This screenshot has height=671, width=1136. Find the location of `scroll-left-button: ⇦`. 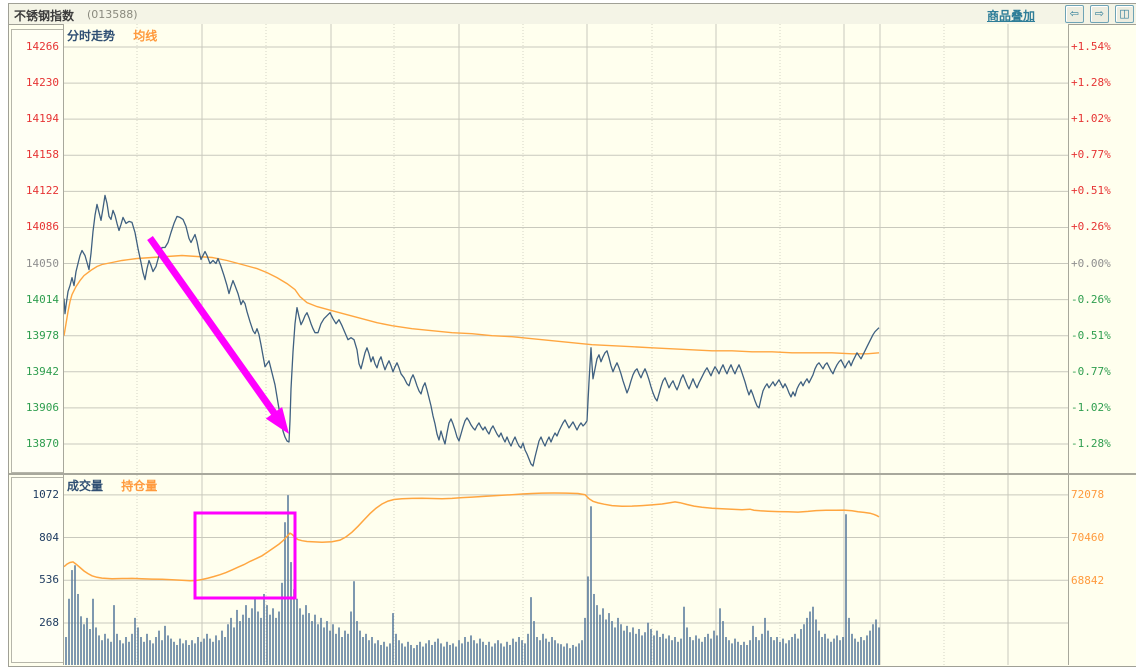

scroll-left-button: ⇦ is located at coordinates (1074, 14).